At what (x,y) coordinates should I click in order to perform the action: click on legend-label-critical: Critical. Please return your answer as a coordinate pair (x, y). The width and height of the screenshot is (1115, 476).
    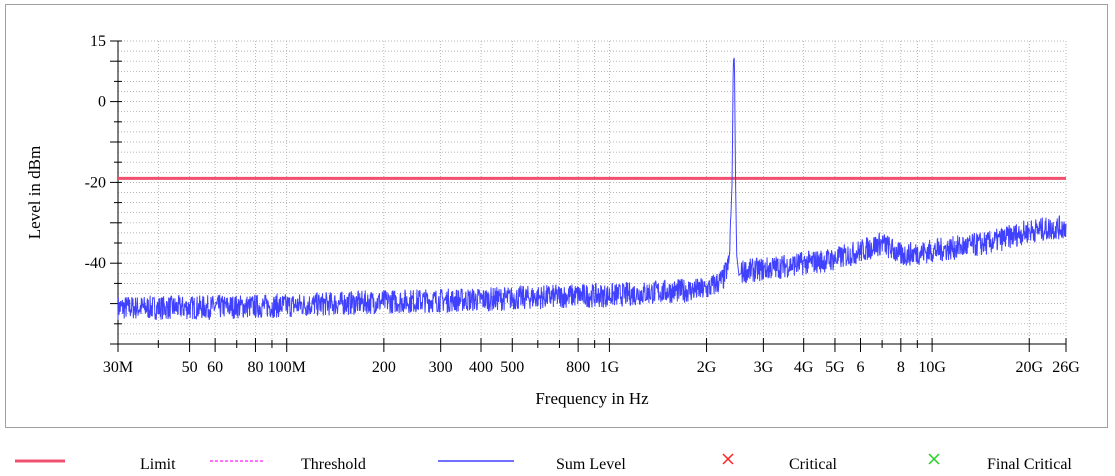
    Looking at the image, I should click on (813, 464).